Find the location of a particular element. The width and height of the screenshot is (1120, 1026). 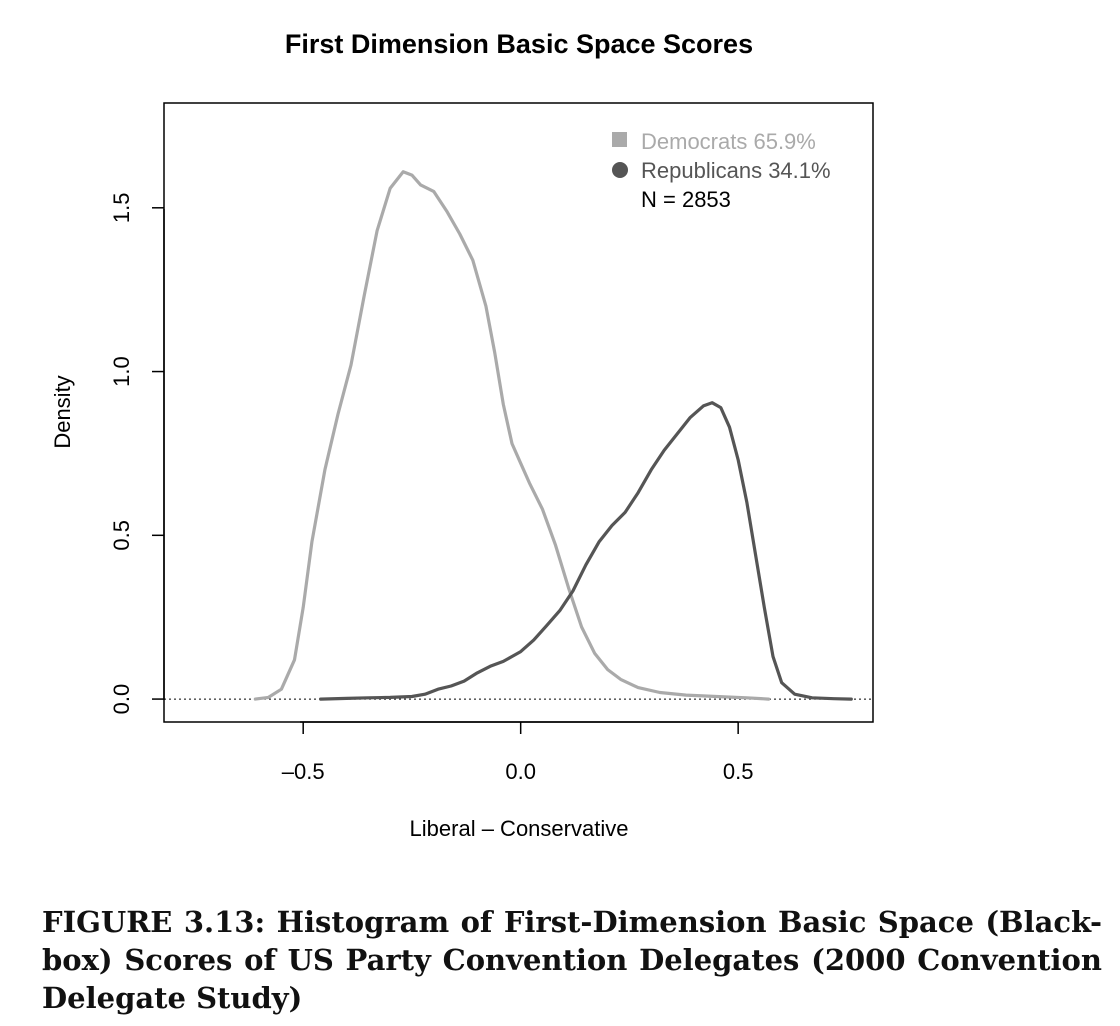

x-axis-label: Liberal – Conservative is located at coordinates (519, 828).